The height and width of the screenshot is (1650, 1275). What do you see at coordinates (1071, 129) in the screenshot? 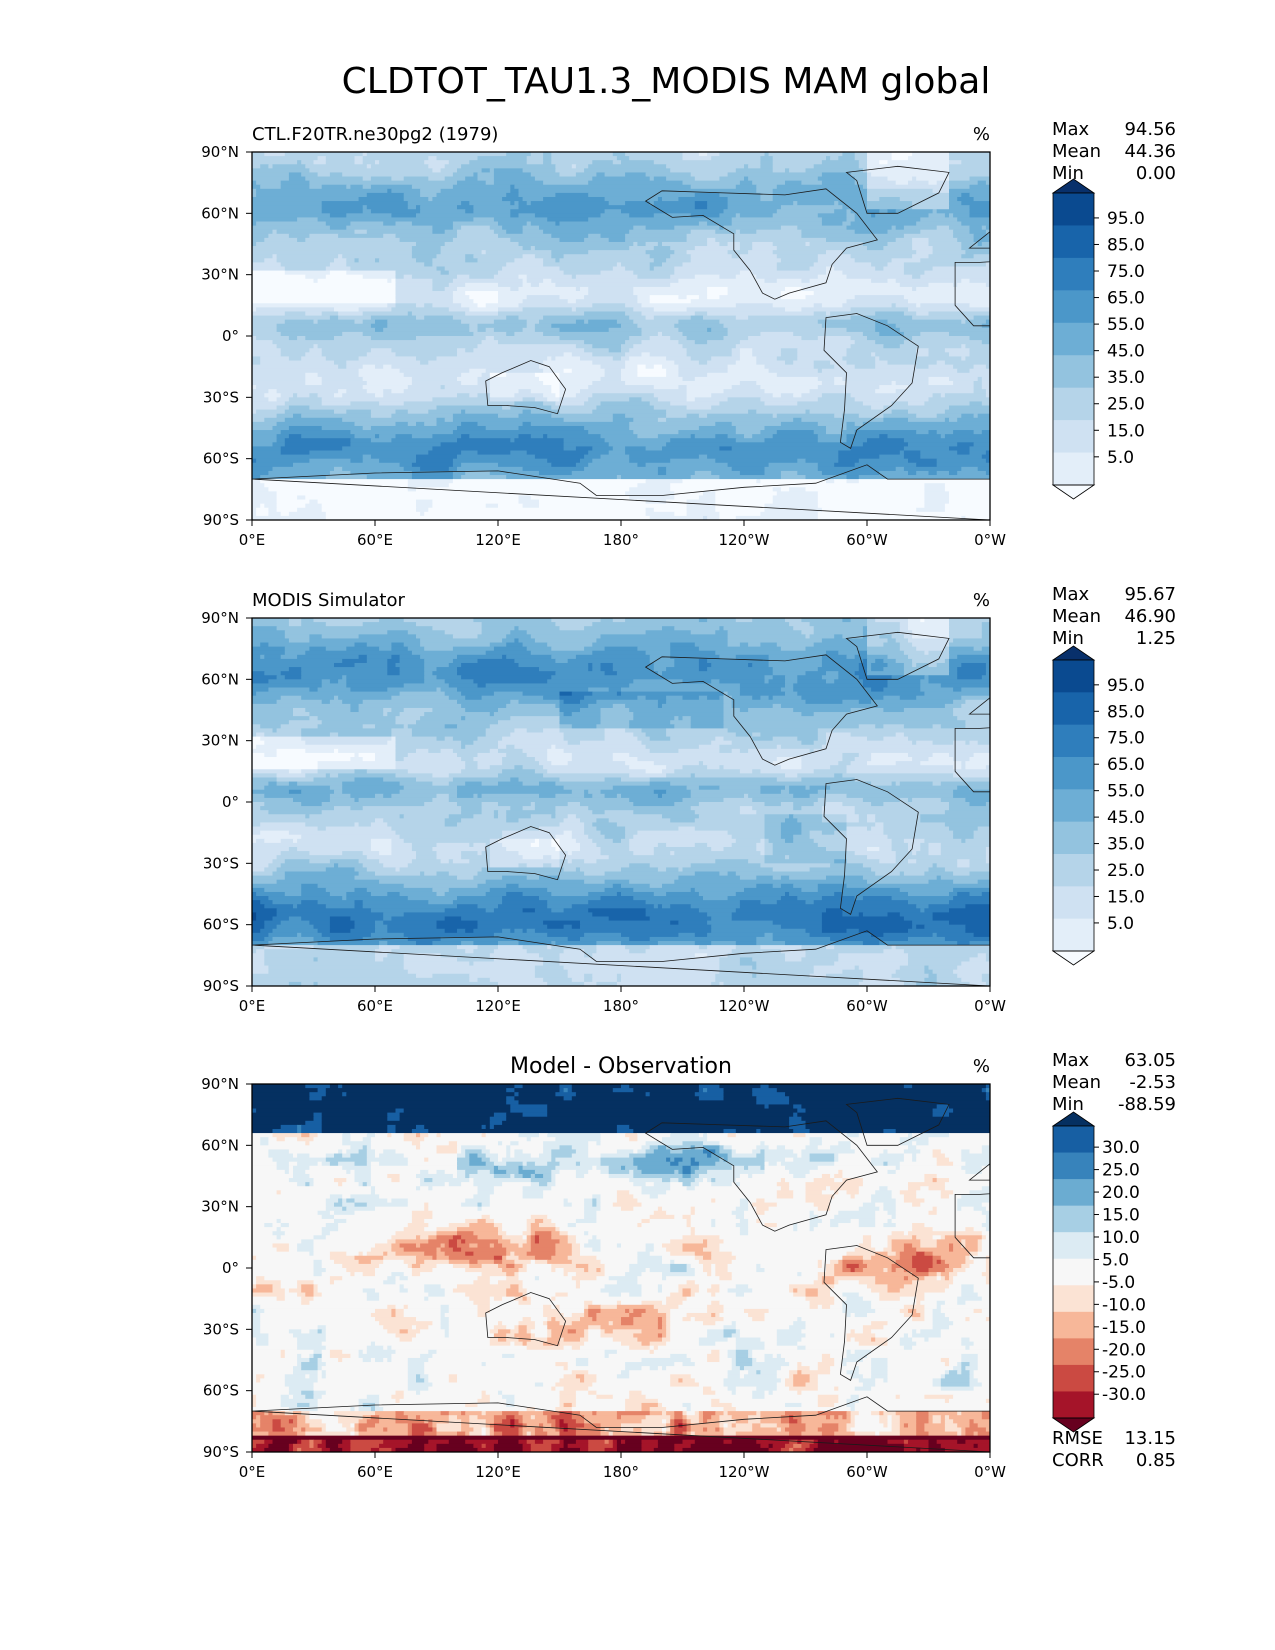
I see `stat-label: Max` at bounding box center [1071, 129].